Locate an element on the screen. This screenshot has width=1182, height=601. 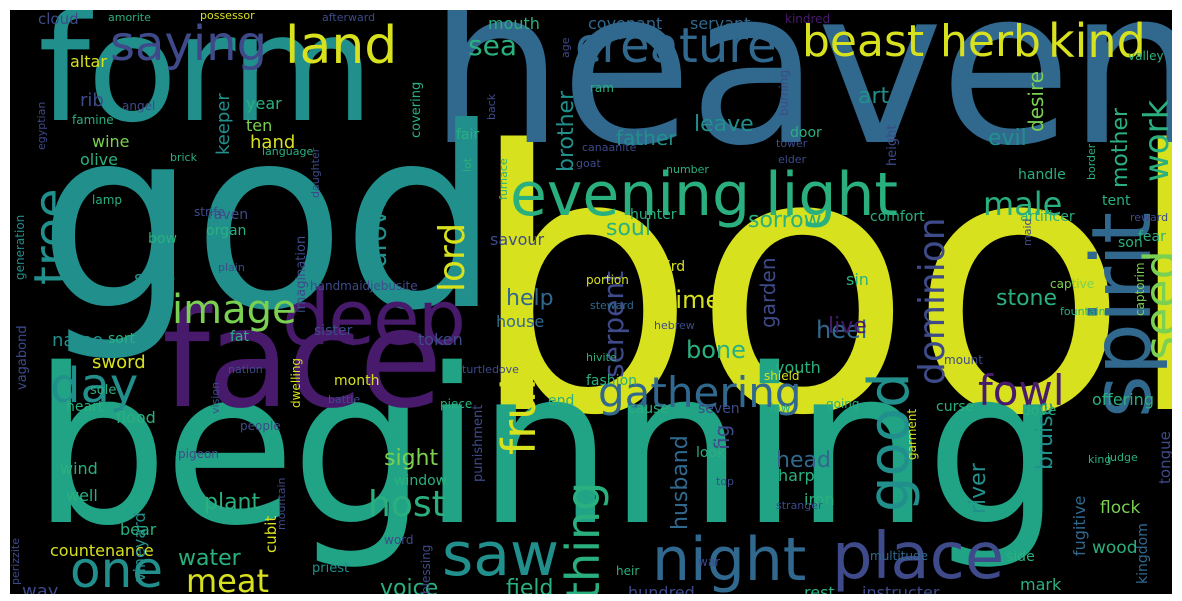
word: battle is located at coordinates (344, 399).